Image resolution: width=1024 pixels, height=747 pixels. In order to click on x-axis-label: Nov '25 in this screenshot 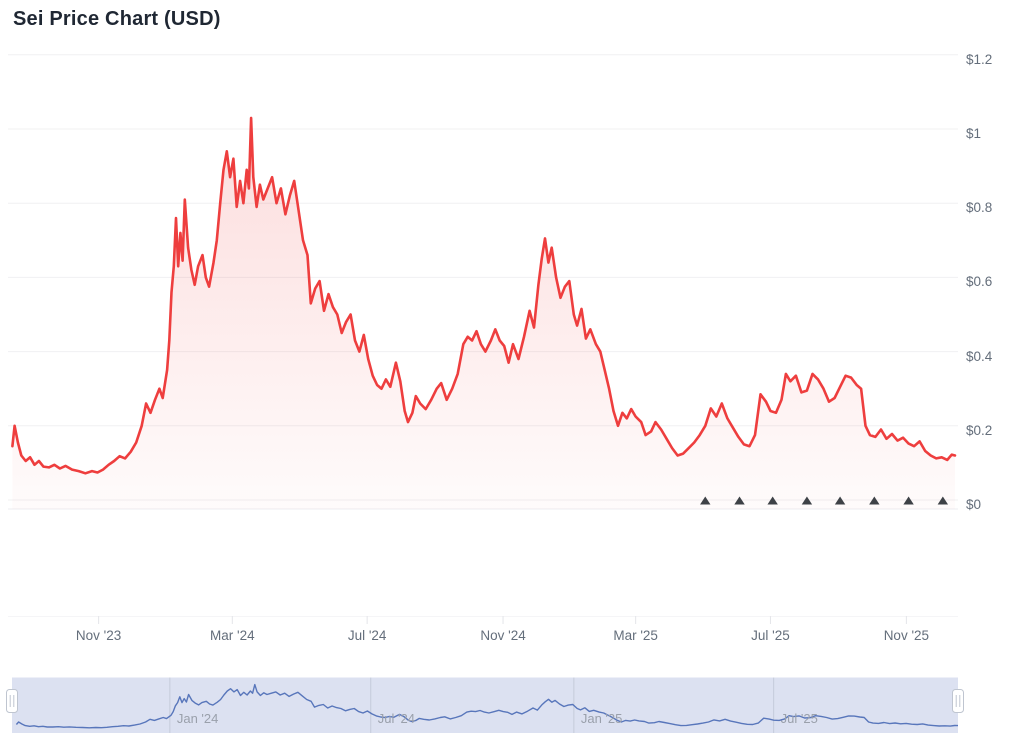, I will do `click(906, 635)`.